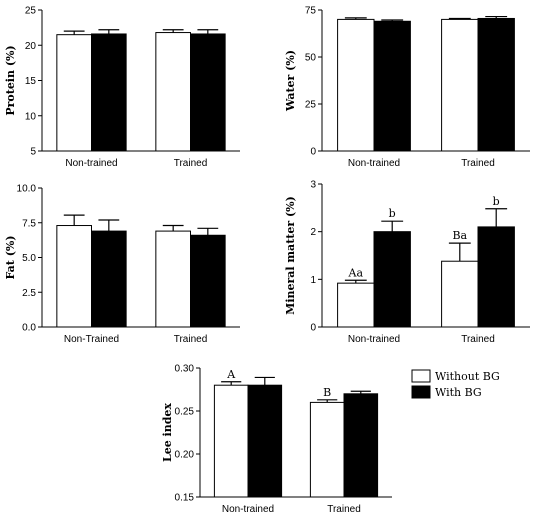 The image size is (550, 517). I want to click on legend-label-without-bg: Without BG, so click(467, 376).